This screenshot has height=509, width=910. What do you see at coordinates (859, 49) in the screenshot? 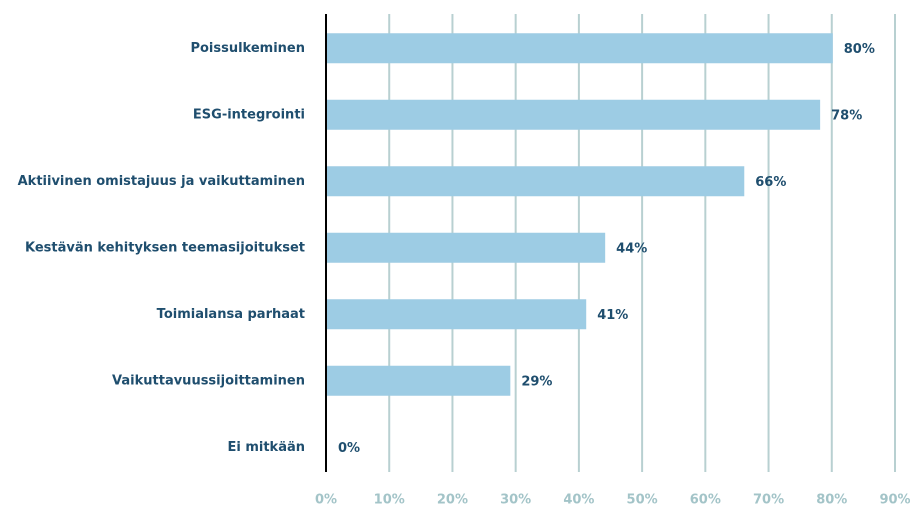
I see `data-label: 80%` at bounding box center [859, 49].